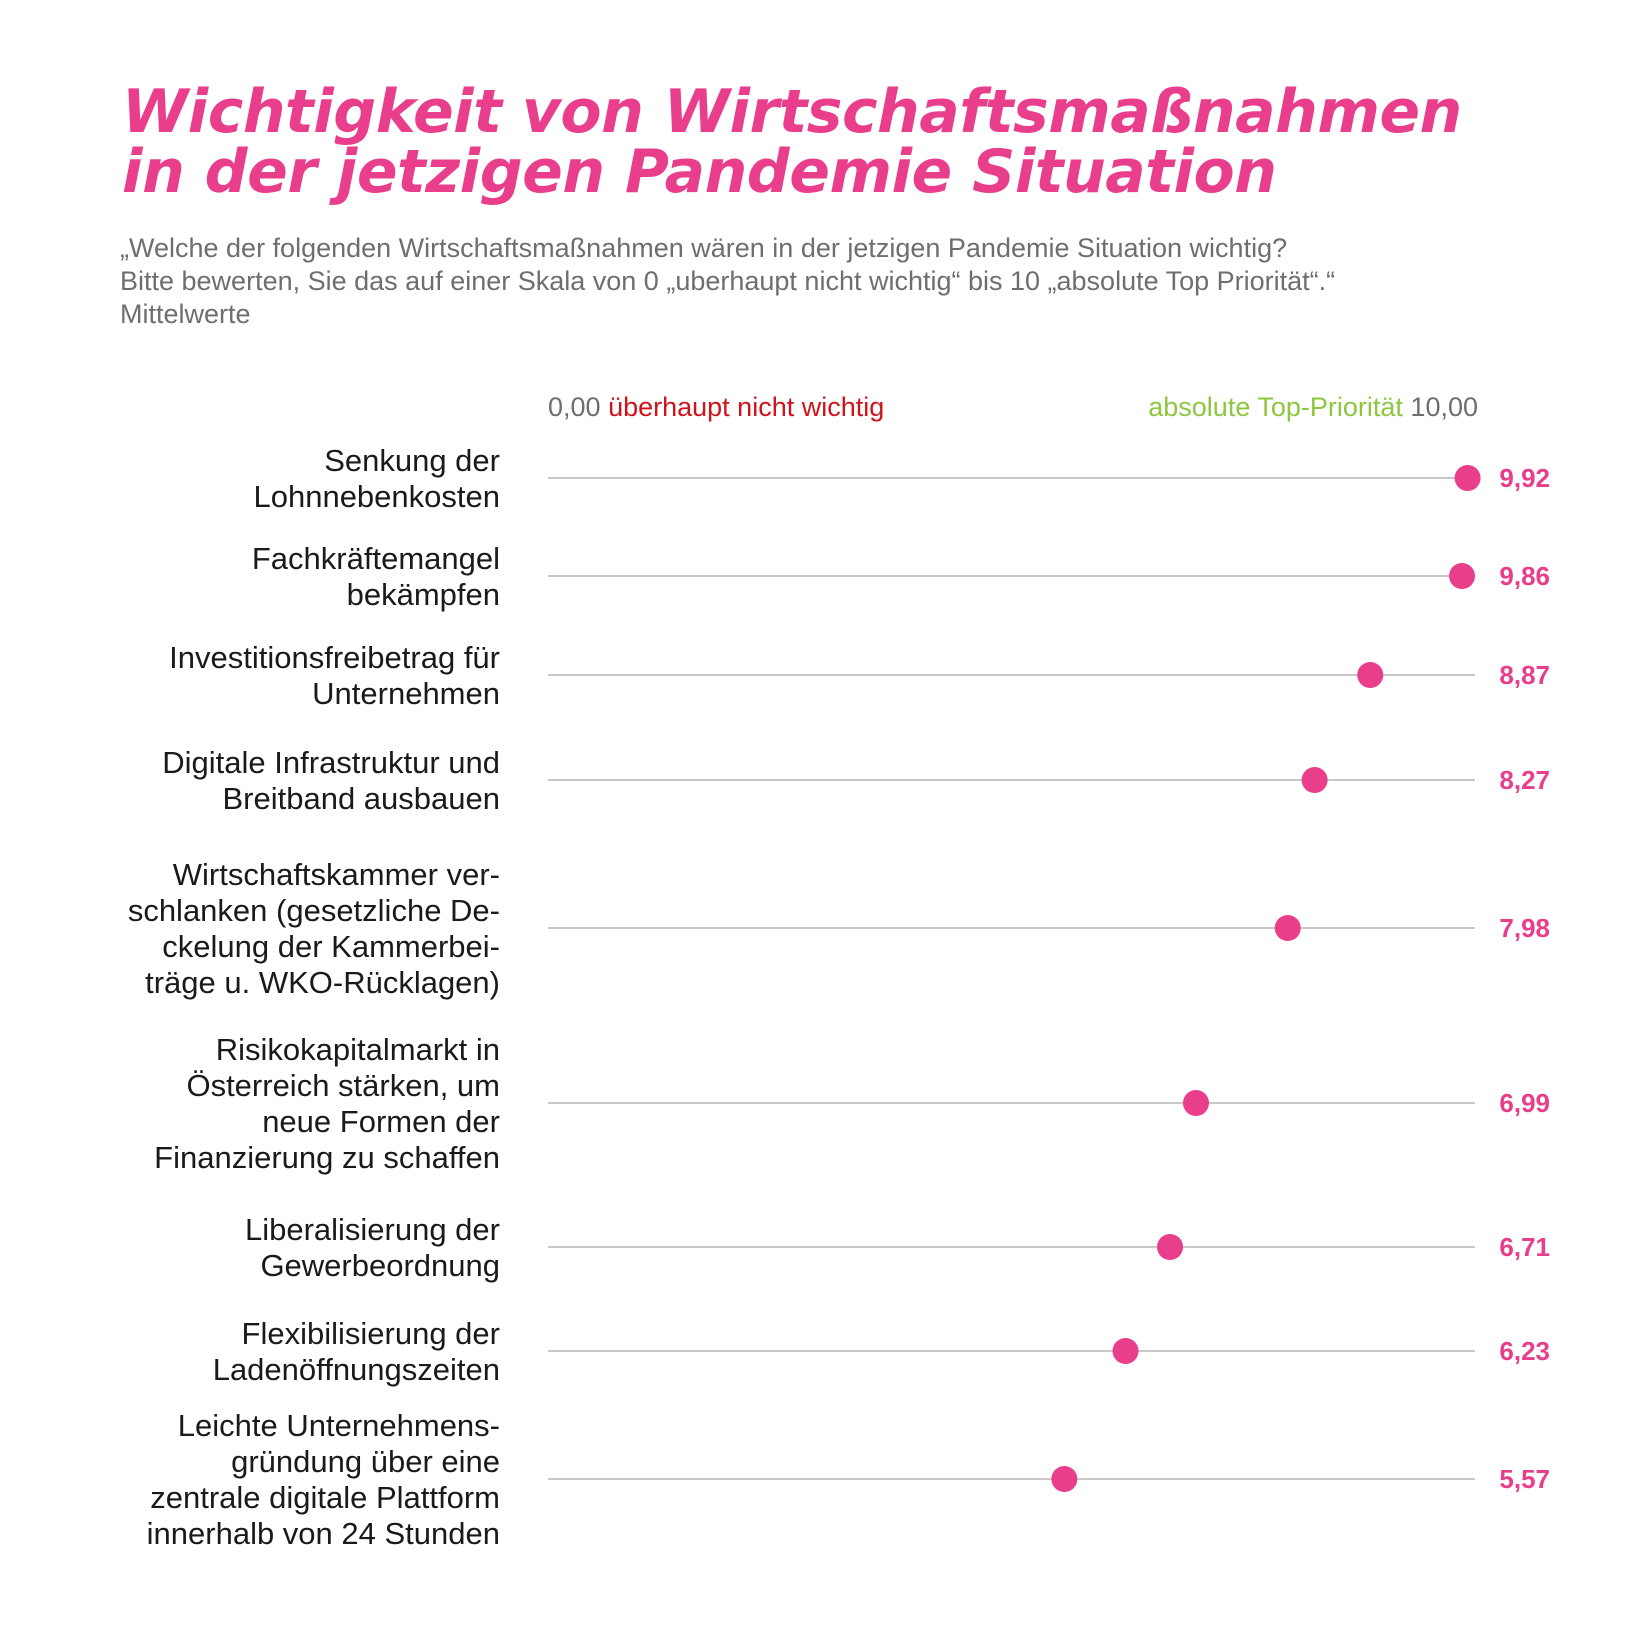 This screenshot has height=1641, width=1641. I want to click on scale-max-label: absolute Top-Priorität 10,00, so click(1313, 407).